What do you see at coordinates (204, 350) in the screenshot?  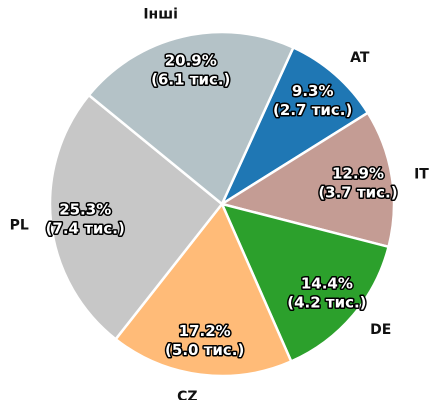 I see `count-label: (5.0 тис.)` at bounding box center [204, 350].